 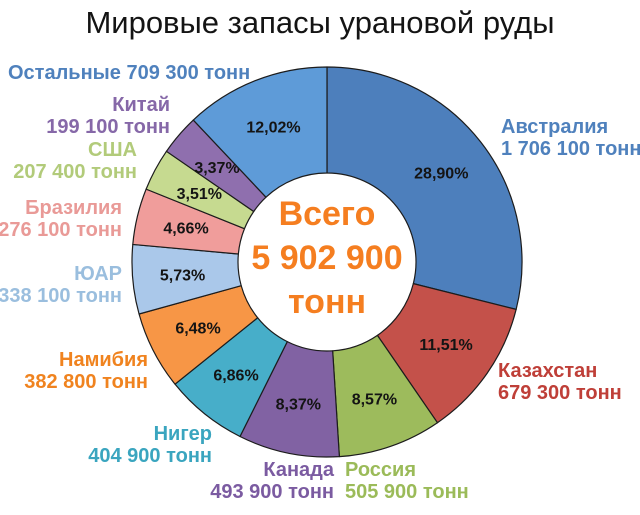 I want to click on label-australia: Австралия 1 706 100 тонн, so click(x=570, y=138).